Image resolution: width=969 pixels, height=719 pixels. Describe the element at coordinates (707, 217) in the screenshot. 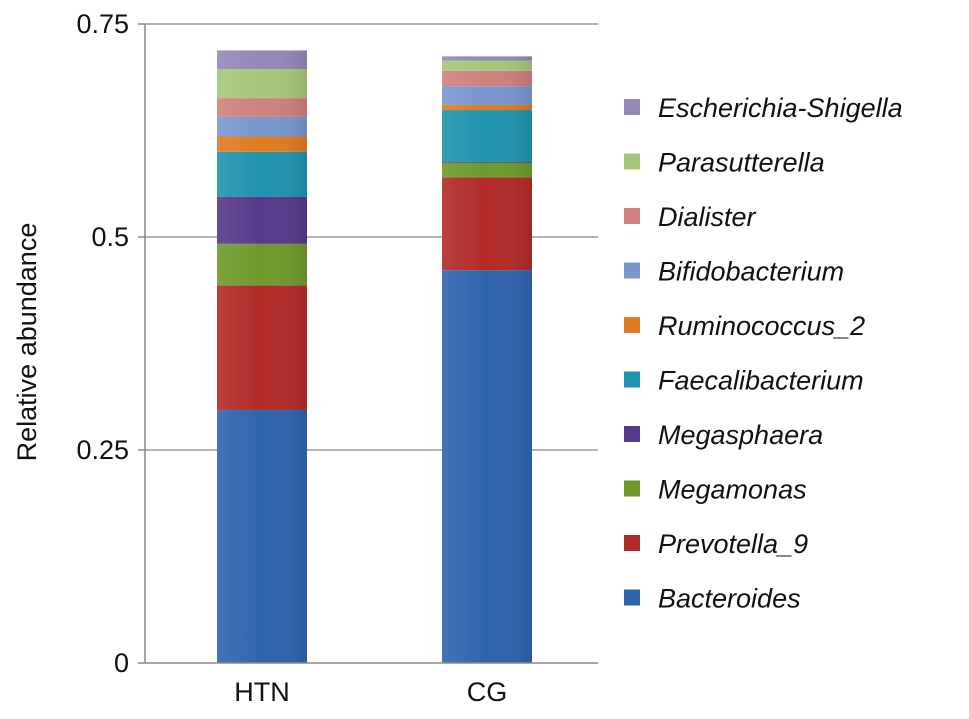

I see `legend-label: Dialister` at that location.